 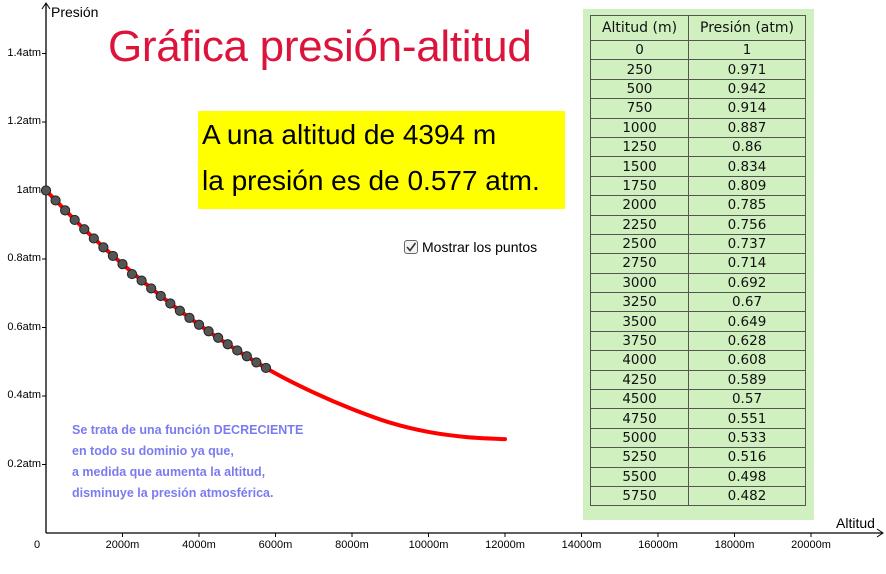 I want to click on table-row: 1000 0.887, so click(x=698, y=127).